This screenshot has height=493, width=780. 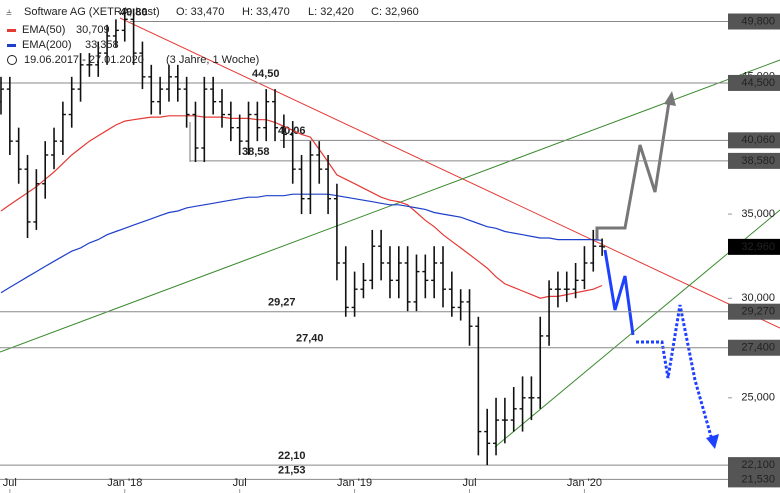 What do you see at coordinates (758, 140) in the screenshot?
I see `level-label: 40,060` at bounding box center [758, 140].